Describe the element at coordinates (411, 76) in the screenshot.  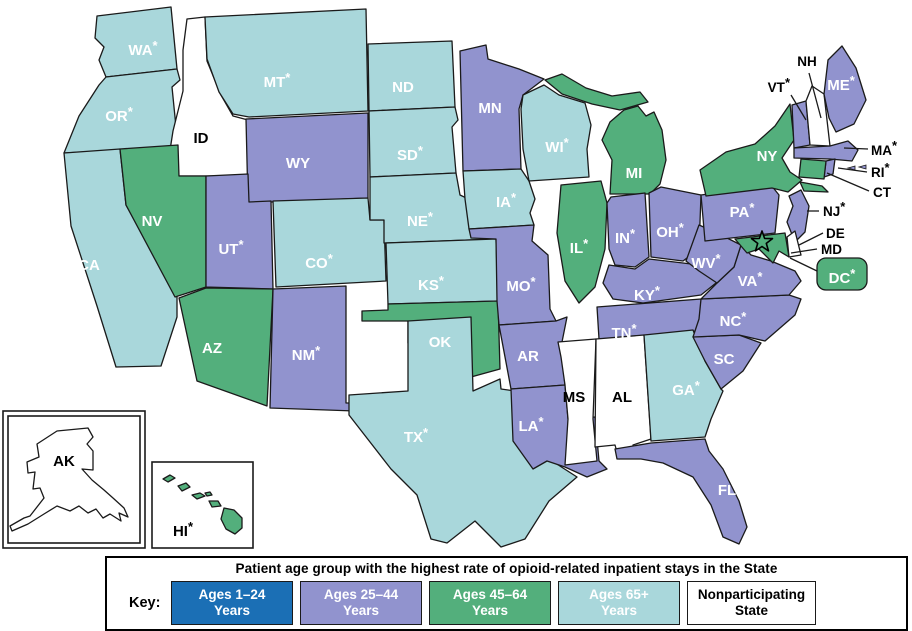
I see `state-nd` at that location.